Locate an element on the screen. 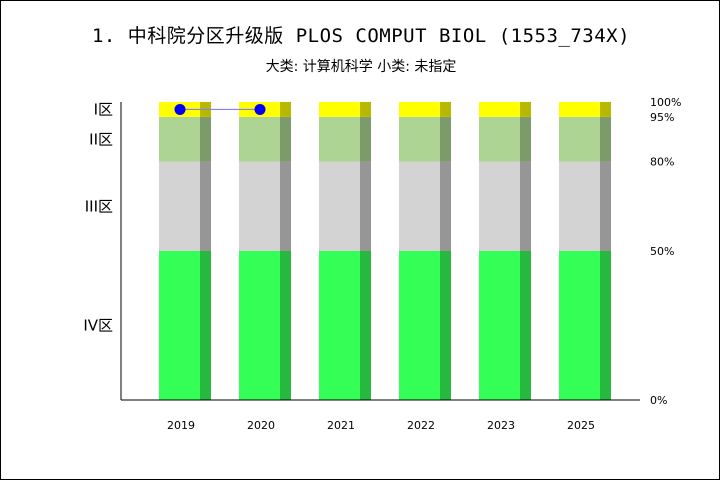 This screenshot has width=720, height=480. bar-segment-2021-IV区 is located at coordinates (339, 325).